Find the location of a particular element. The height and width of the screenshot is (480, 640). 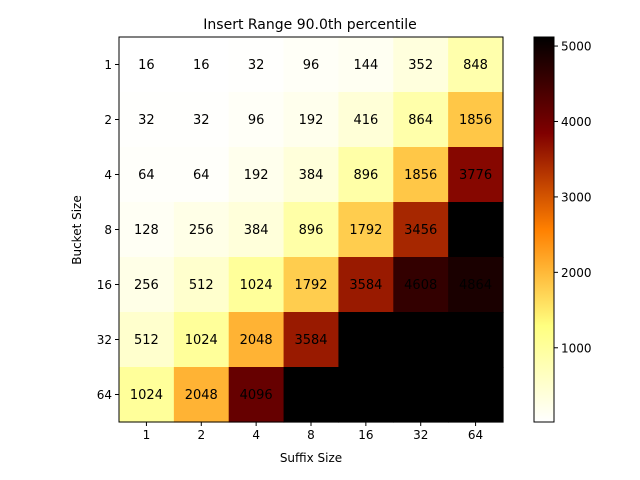

cell-value-label: 96 is located at coordinates (256, 120).